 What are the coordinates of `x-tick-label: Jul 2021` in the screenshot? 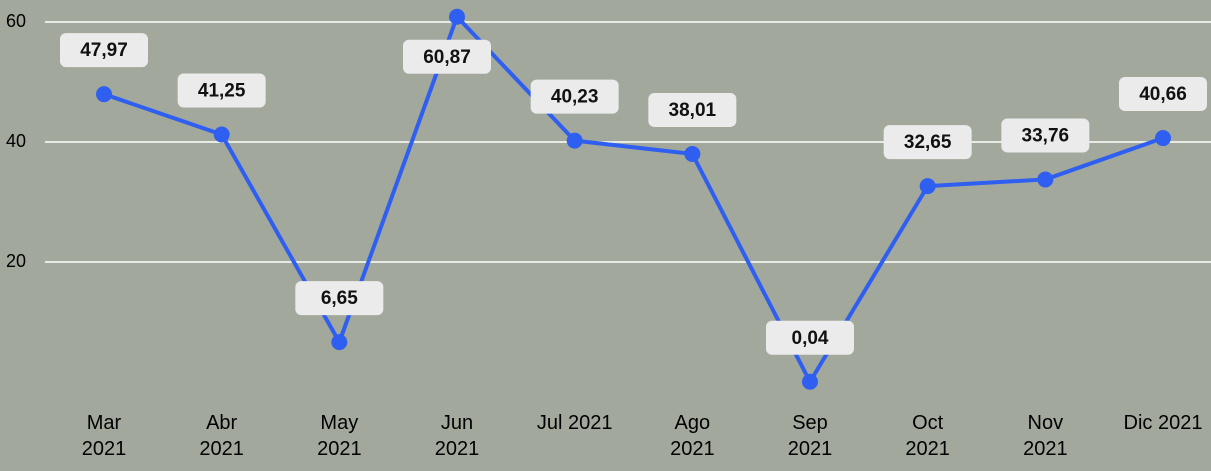 It's located at (574, 423).